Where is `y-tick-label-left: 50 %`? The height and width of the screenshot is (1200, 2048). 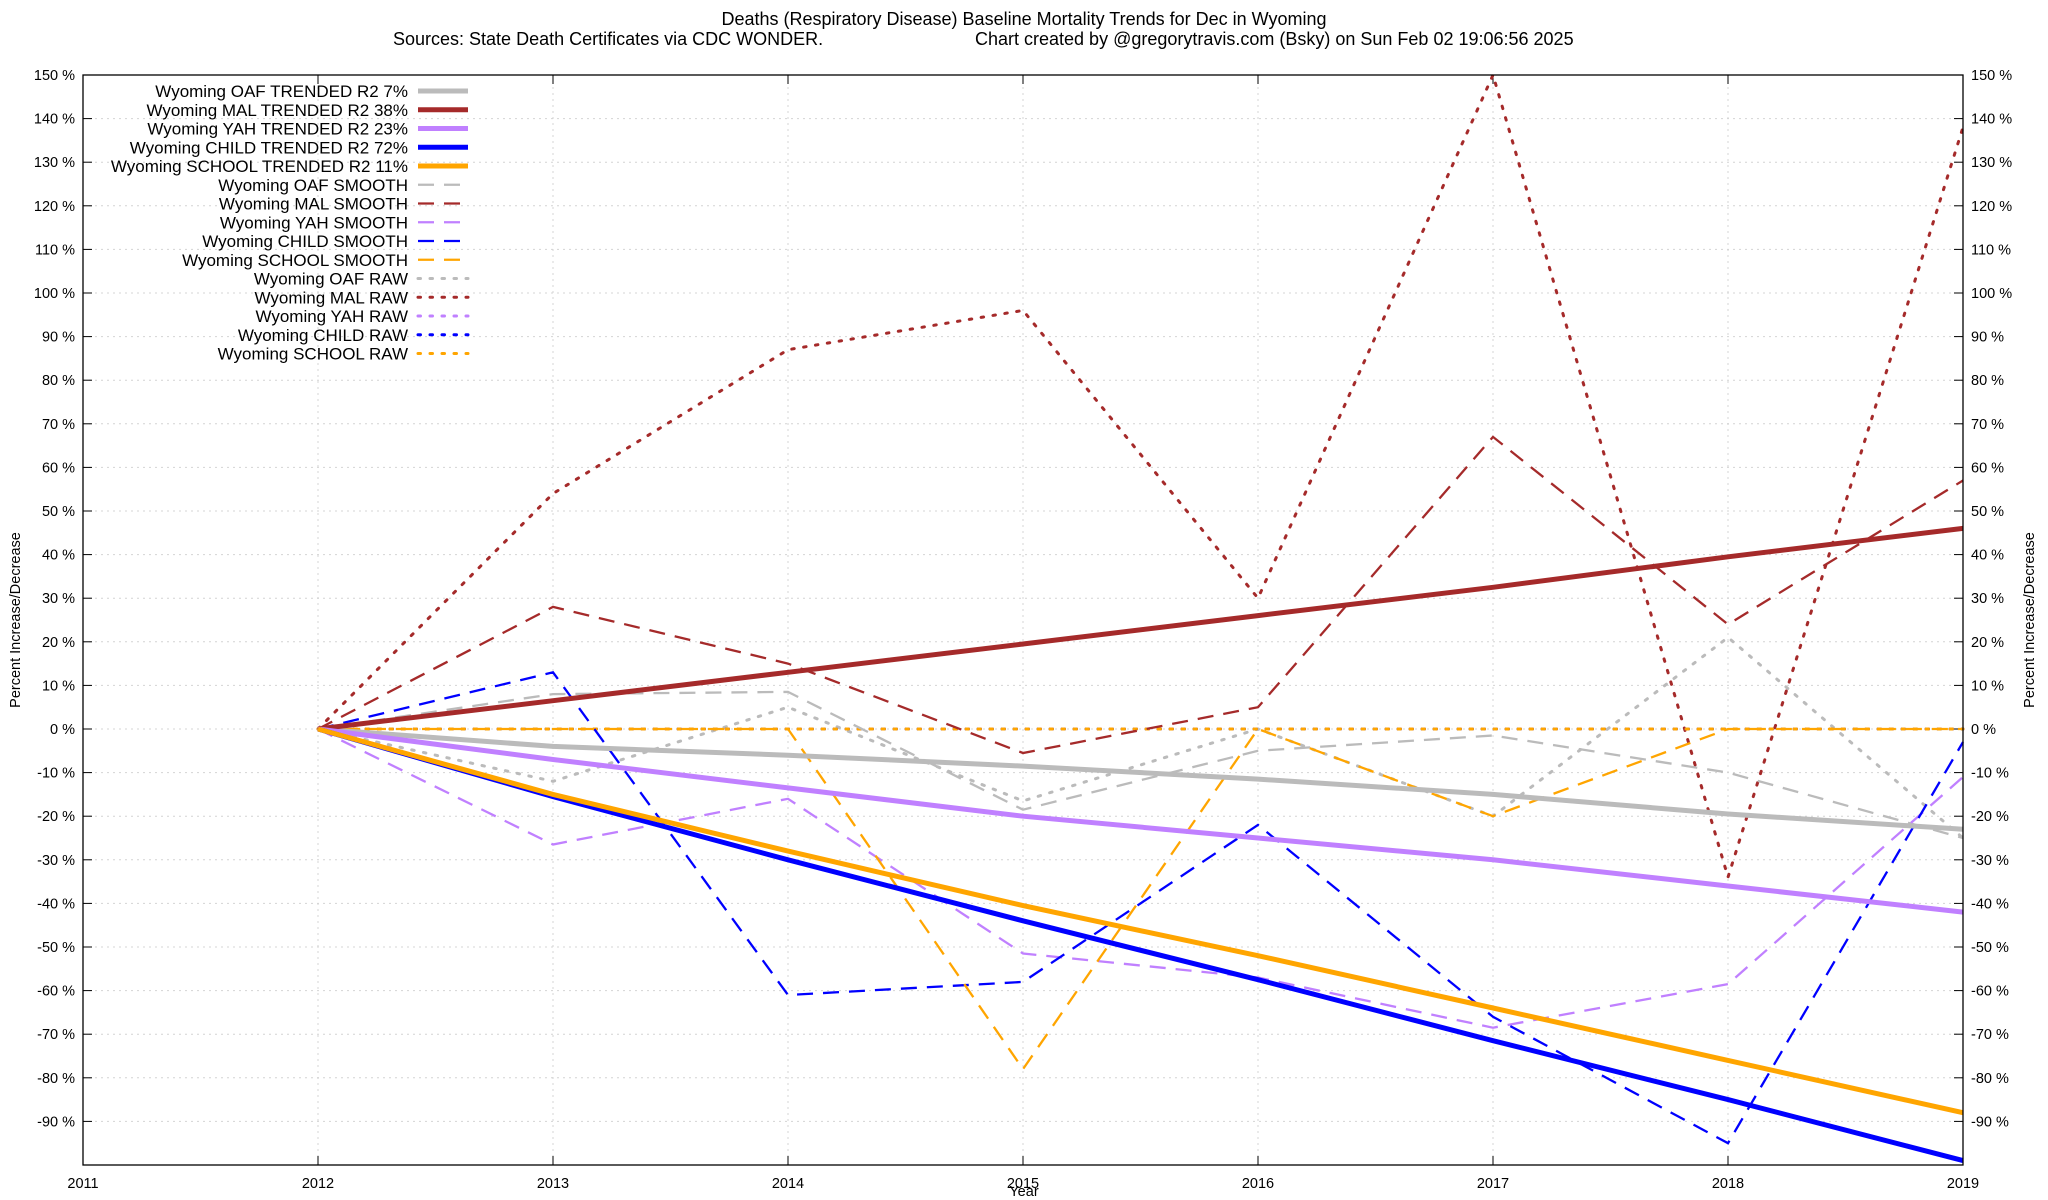
y-tick-label-left: 50 % is located at coordinates (58, 512).